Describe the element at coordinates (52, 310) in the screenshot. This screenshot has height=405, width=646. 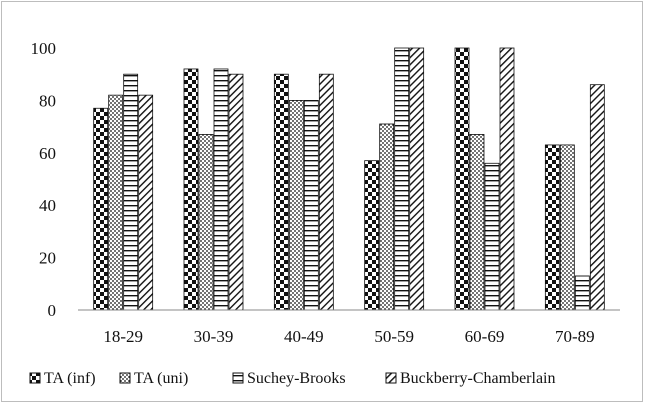
I see `y-tick-label: 0` at that location.